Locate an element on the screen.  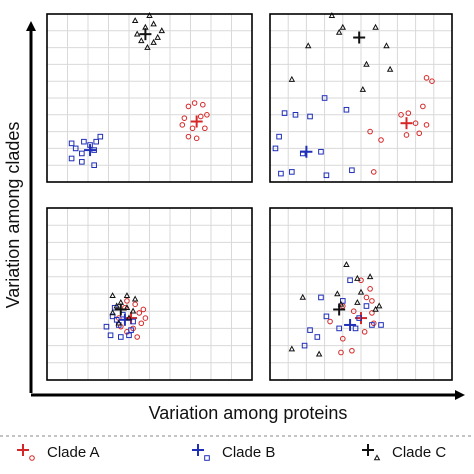
y-axis-label: Variation among clades is located at coordinates (13, 215).